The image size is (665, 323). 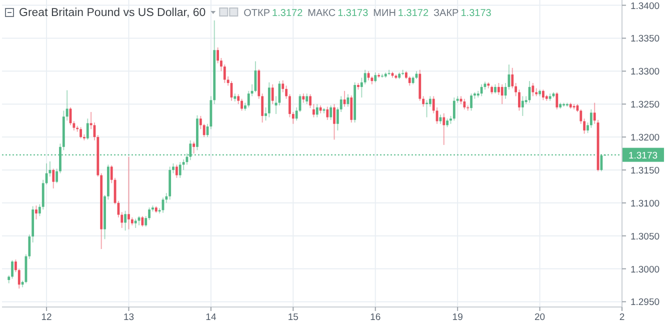 What do you see at coordinates (375, 317) in the screenshot?
I see `x-tick-label: 16` at bounding box center [375, 317].